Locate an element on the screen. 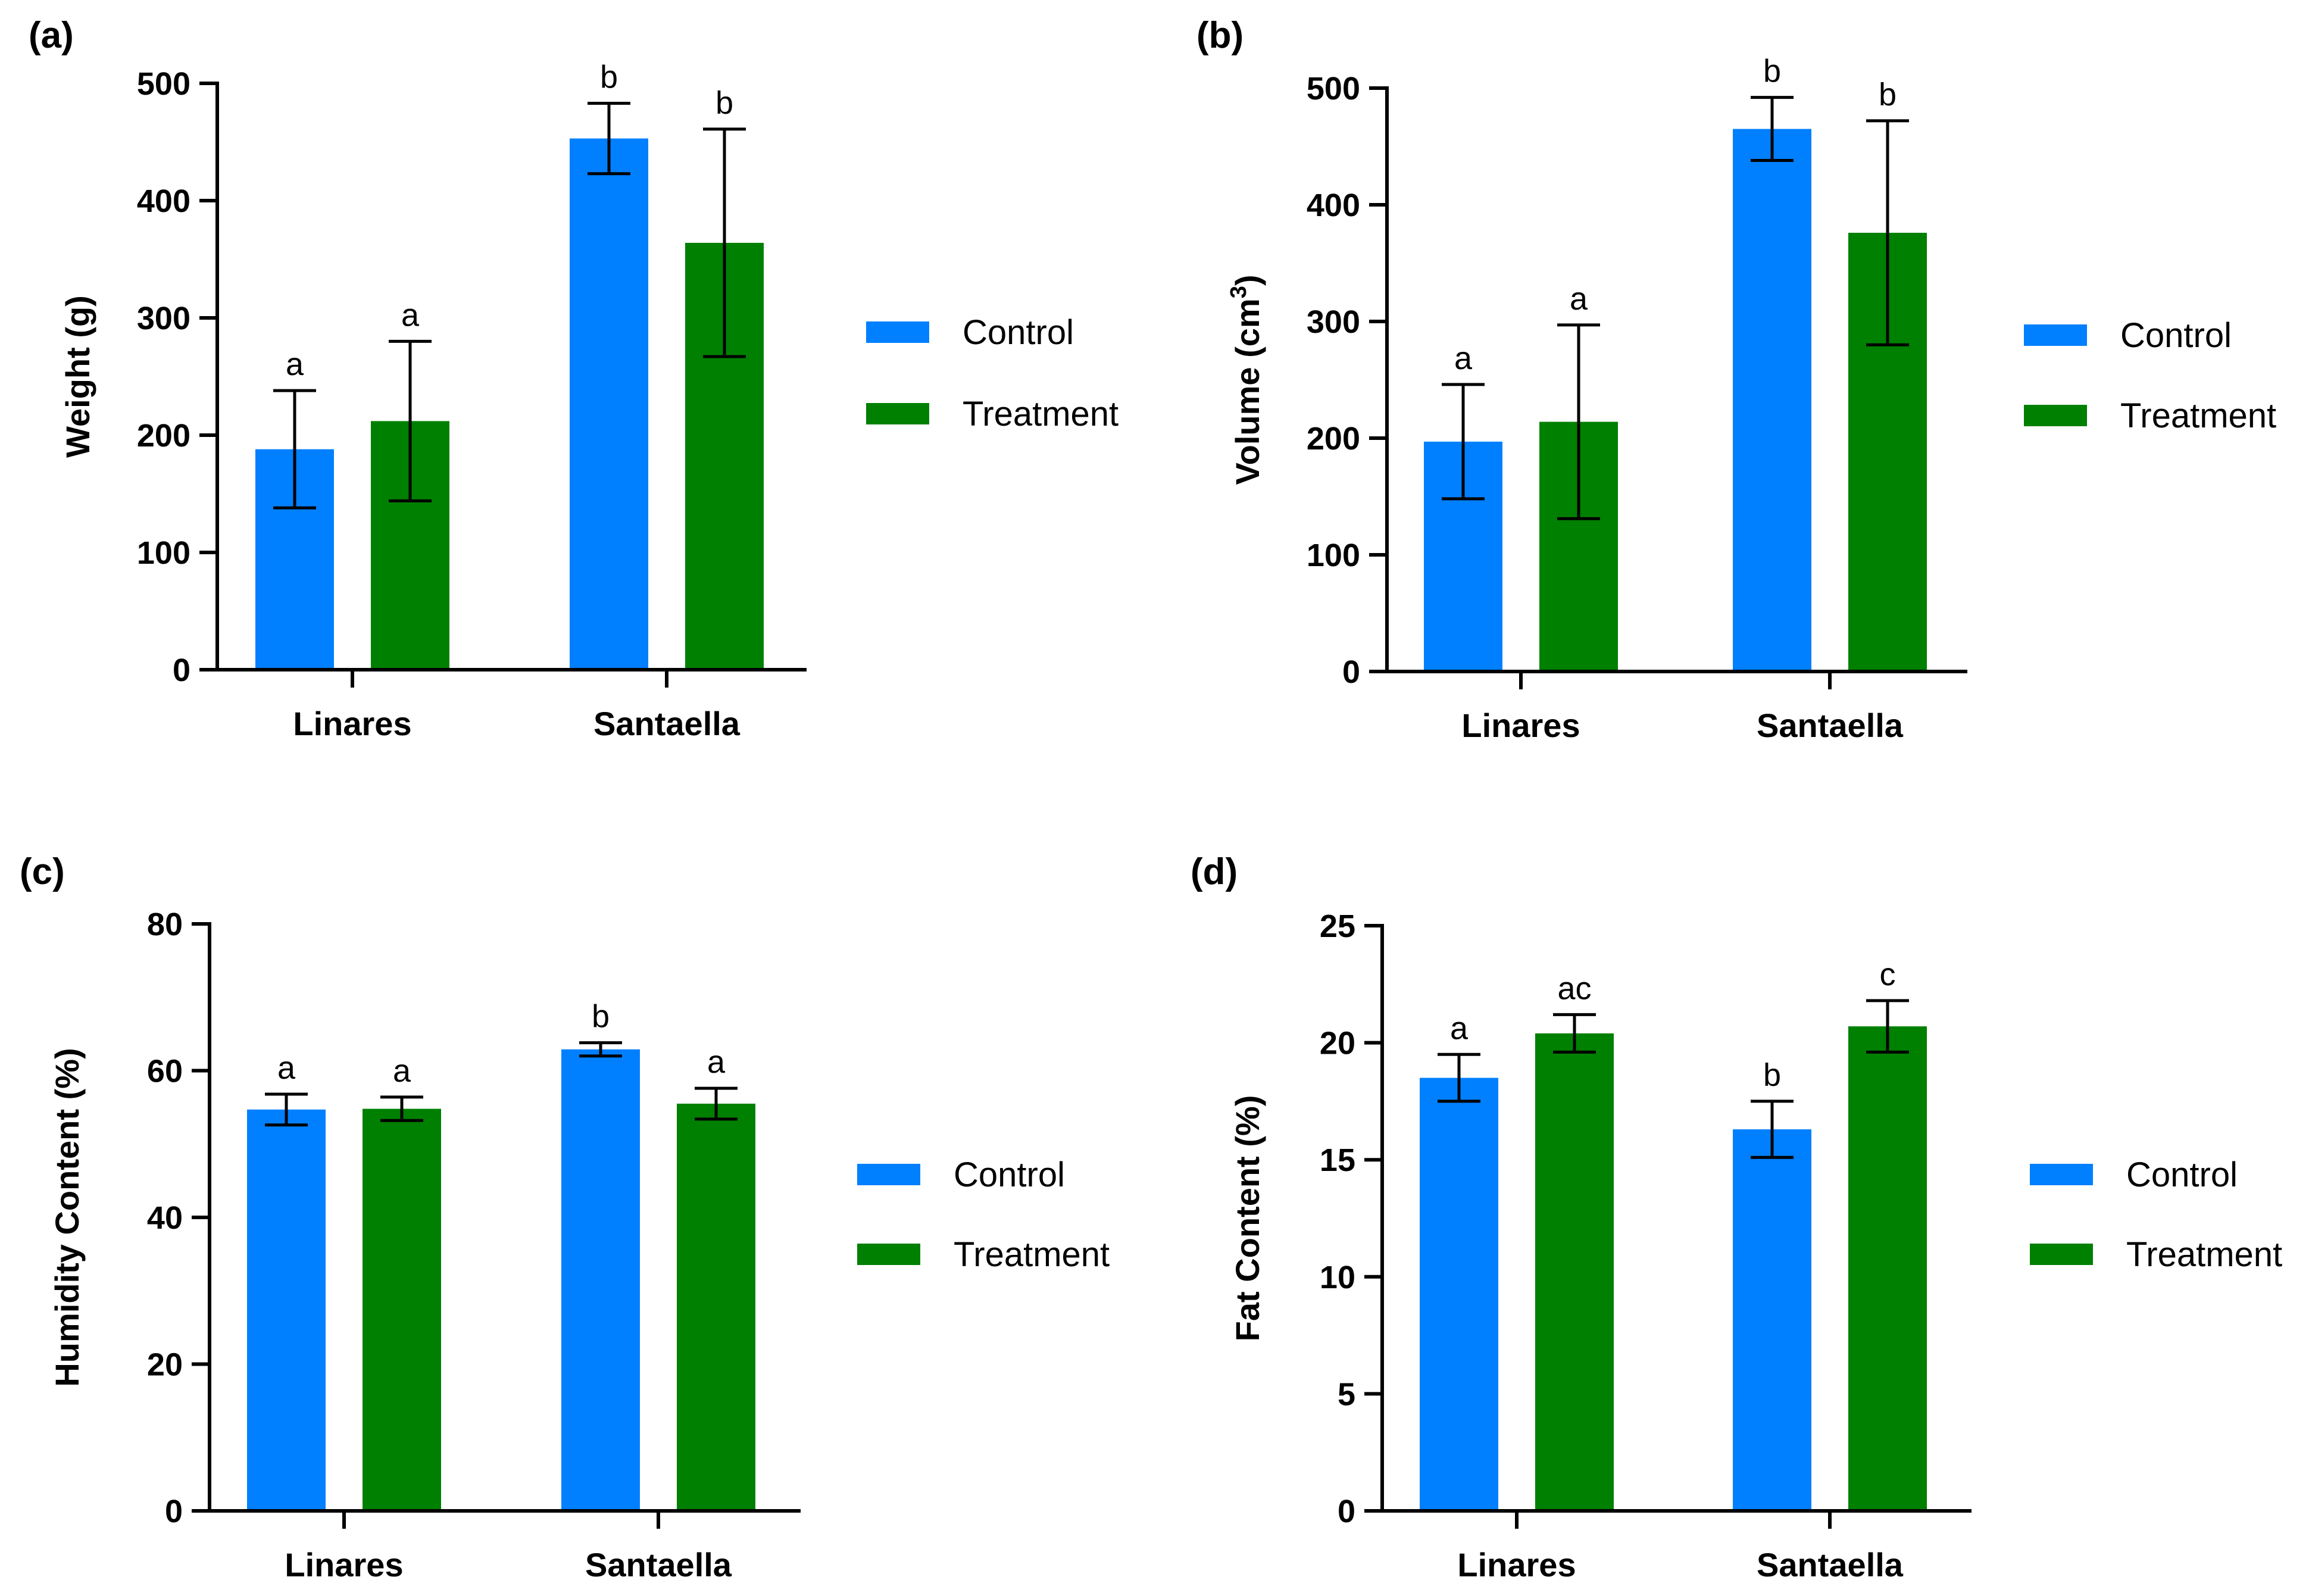 Image resolution: width=2312 pixels, height=1596 pixels. y-tick-label: 100 is located at coordinates (1333, 555).